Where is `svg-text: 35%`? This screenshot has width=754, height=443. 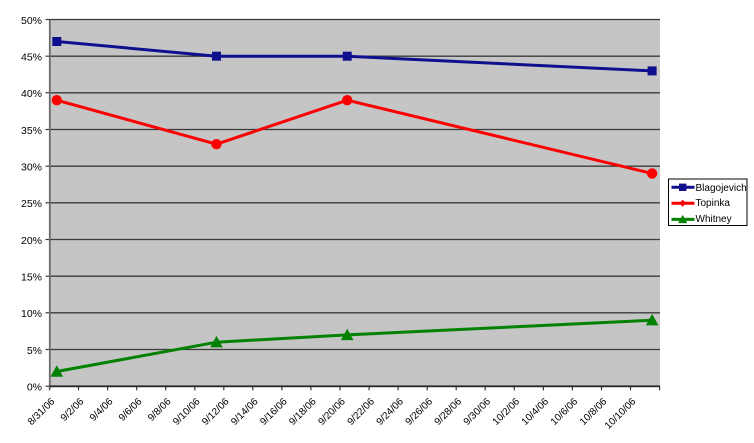
svg-text: 35% is located at coordinates (31, 131).